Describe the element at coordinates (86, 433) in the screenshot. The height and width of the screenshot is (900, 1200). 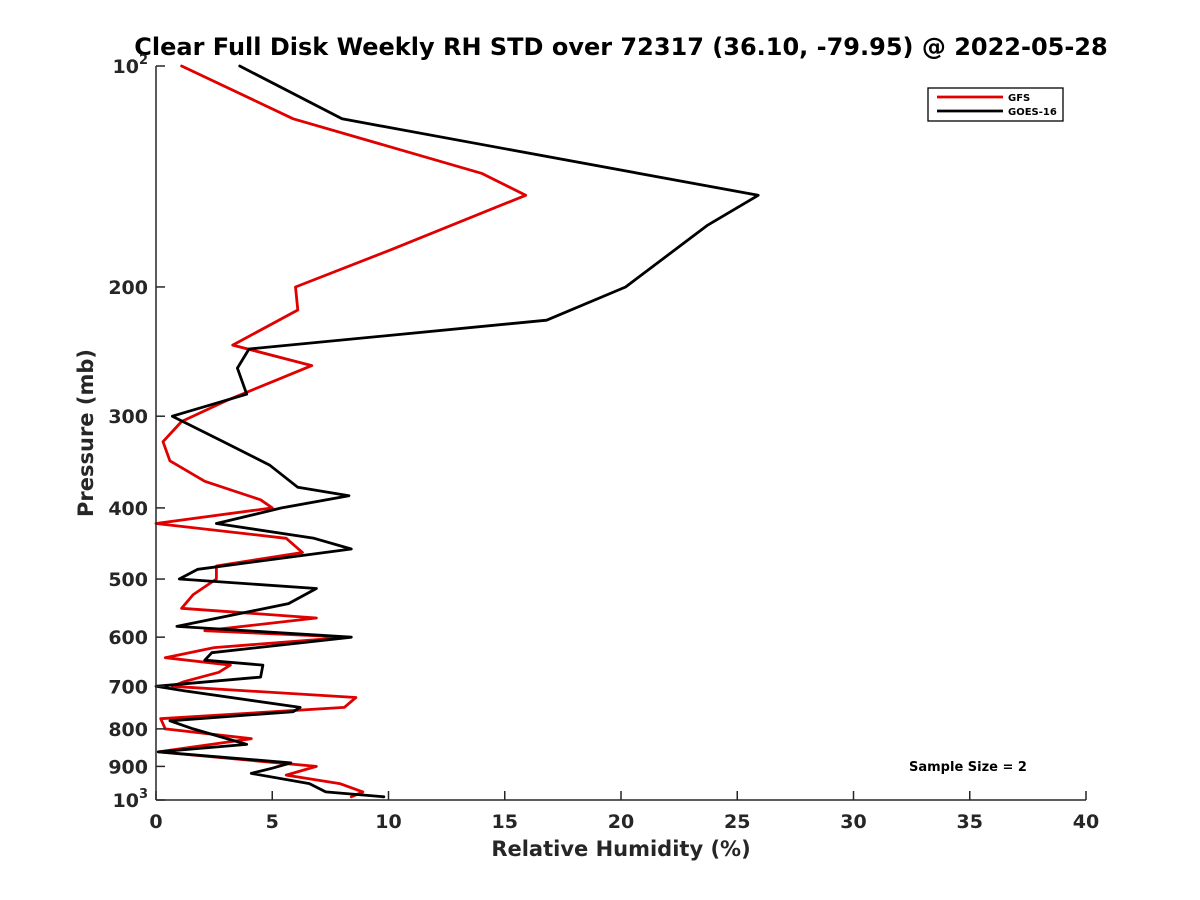
I see `y-axis-label: Pressure (mb)` at that location.